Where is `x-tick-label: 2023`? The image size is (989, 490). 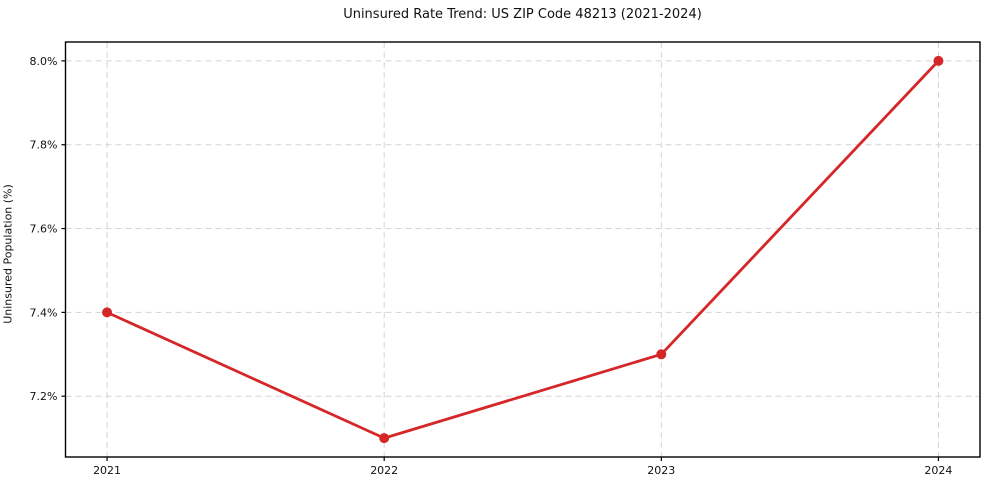
x-tick-label: 2023 is located at coordinates (661, 470).